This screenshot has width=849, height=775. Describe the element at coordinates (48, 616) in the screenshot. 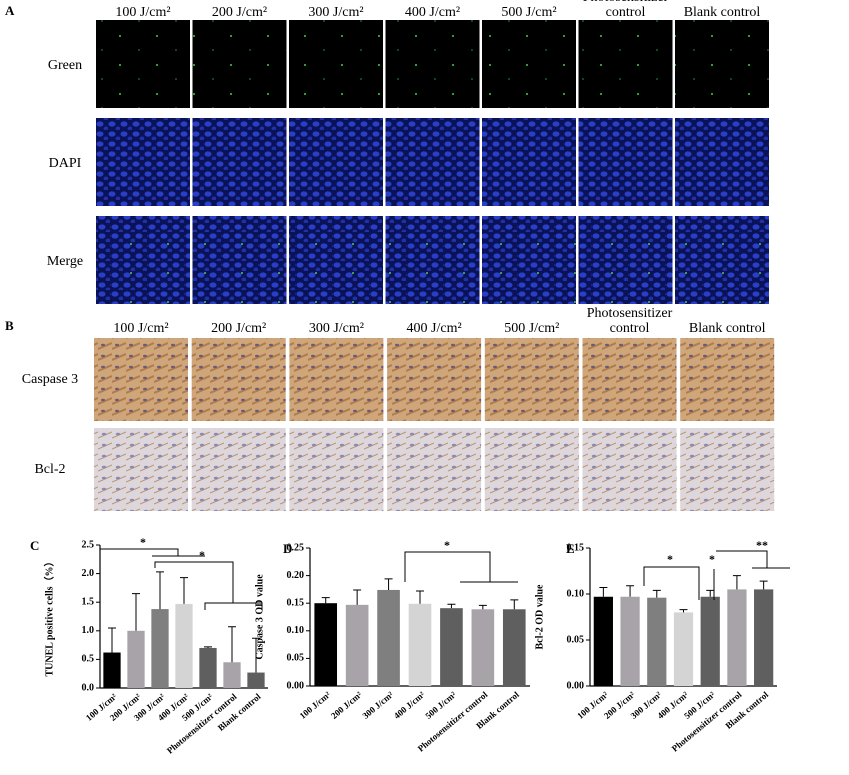

I see `y-axis-label: TUNEL positive cells（%）` at that location.